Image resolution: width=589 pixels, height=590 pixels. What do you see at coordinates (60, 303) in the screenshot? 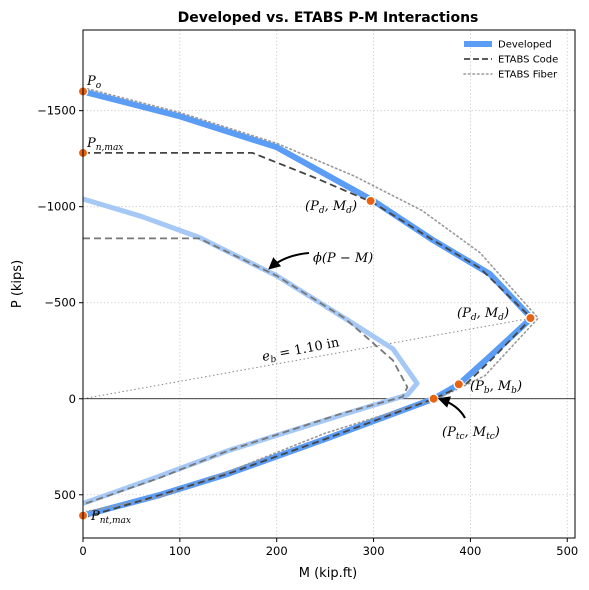
I see `y-tick-label: −500` at bounding box center [60, 303].